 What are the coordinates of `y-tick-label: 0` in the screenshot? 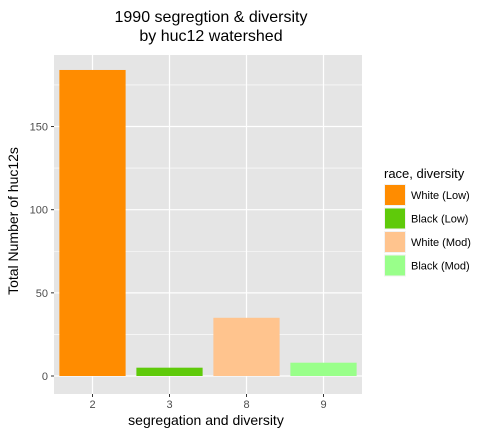 It's located at (45, 377).